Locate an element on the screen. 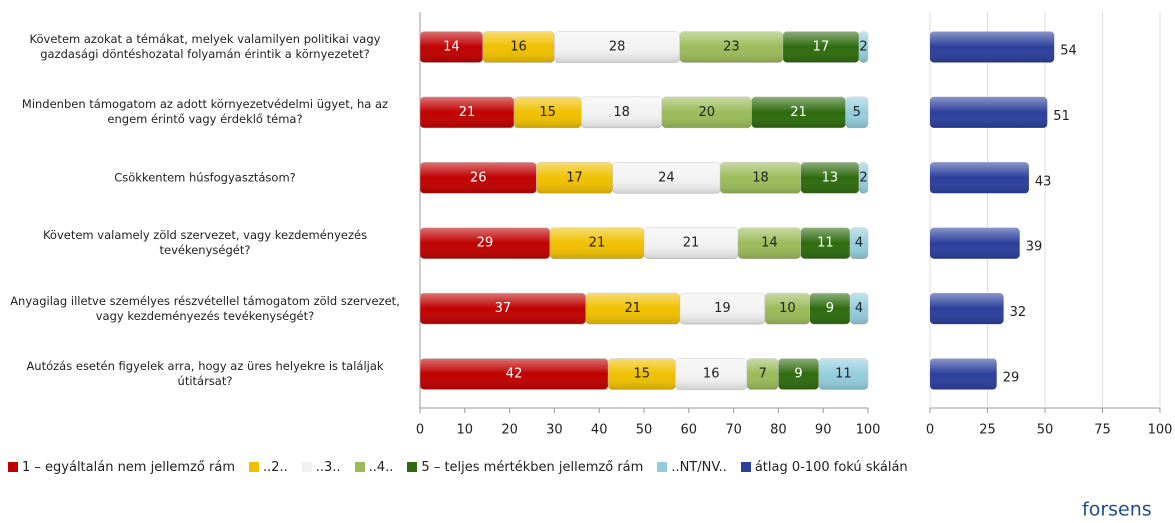 The width and height of the screenshot is (1175, 523). data-label: 4 is located at coordinates (859, 243).